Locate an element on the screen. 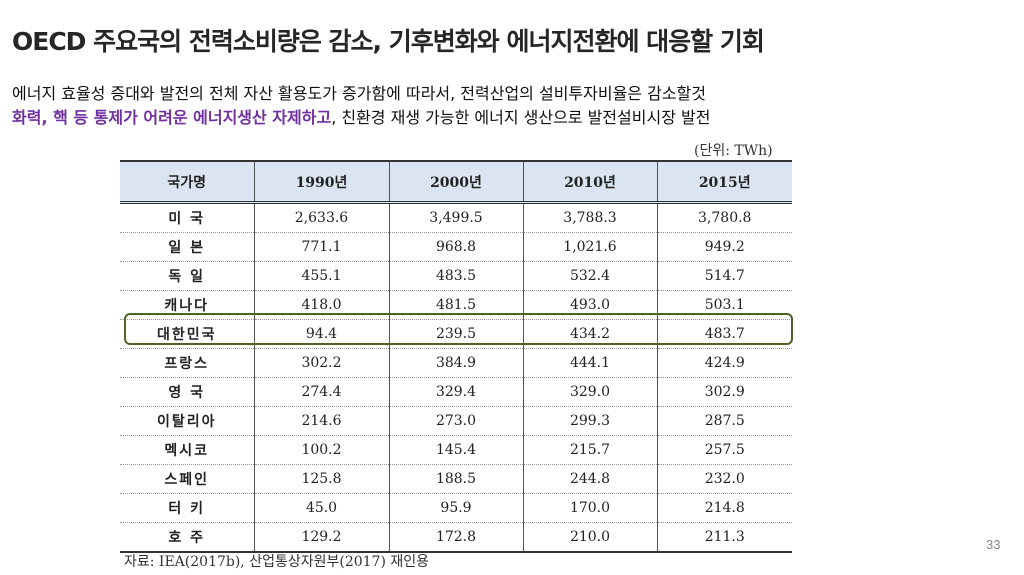 Image resolution: width=1024 pixels, height=575 pixels. table-row: 영 국 274.4 329.4 329.0 302.9 is located at coordinates (456, 392).